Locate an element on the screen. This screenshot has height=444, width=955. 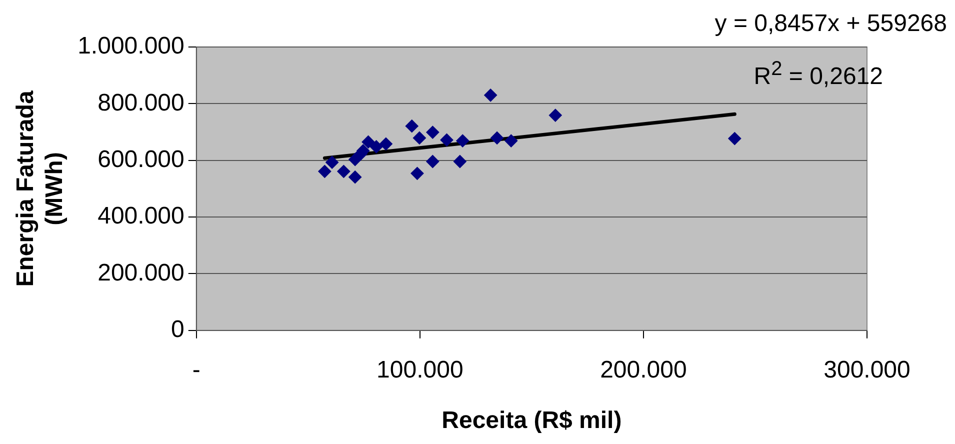
y-tick-label: 0 is located at coordinates (177, 330).